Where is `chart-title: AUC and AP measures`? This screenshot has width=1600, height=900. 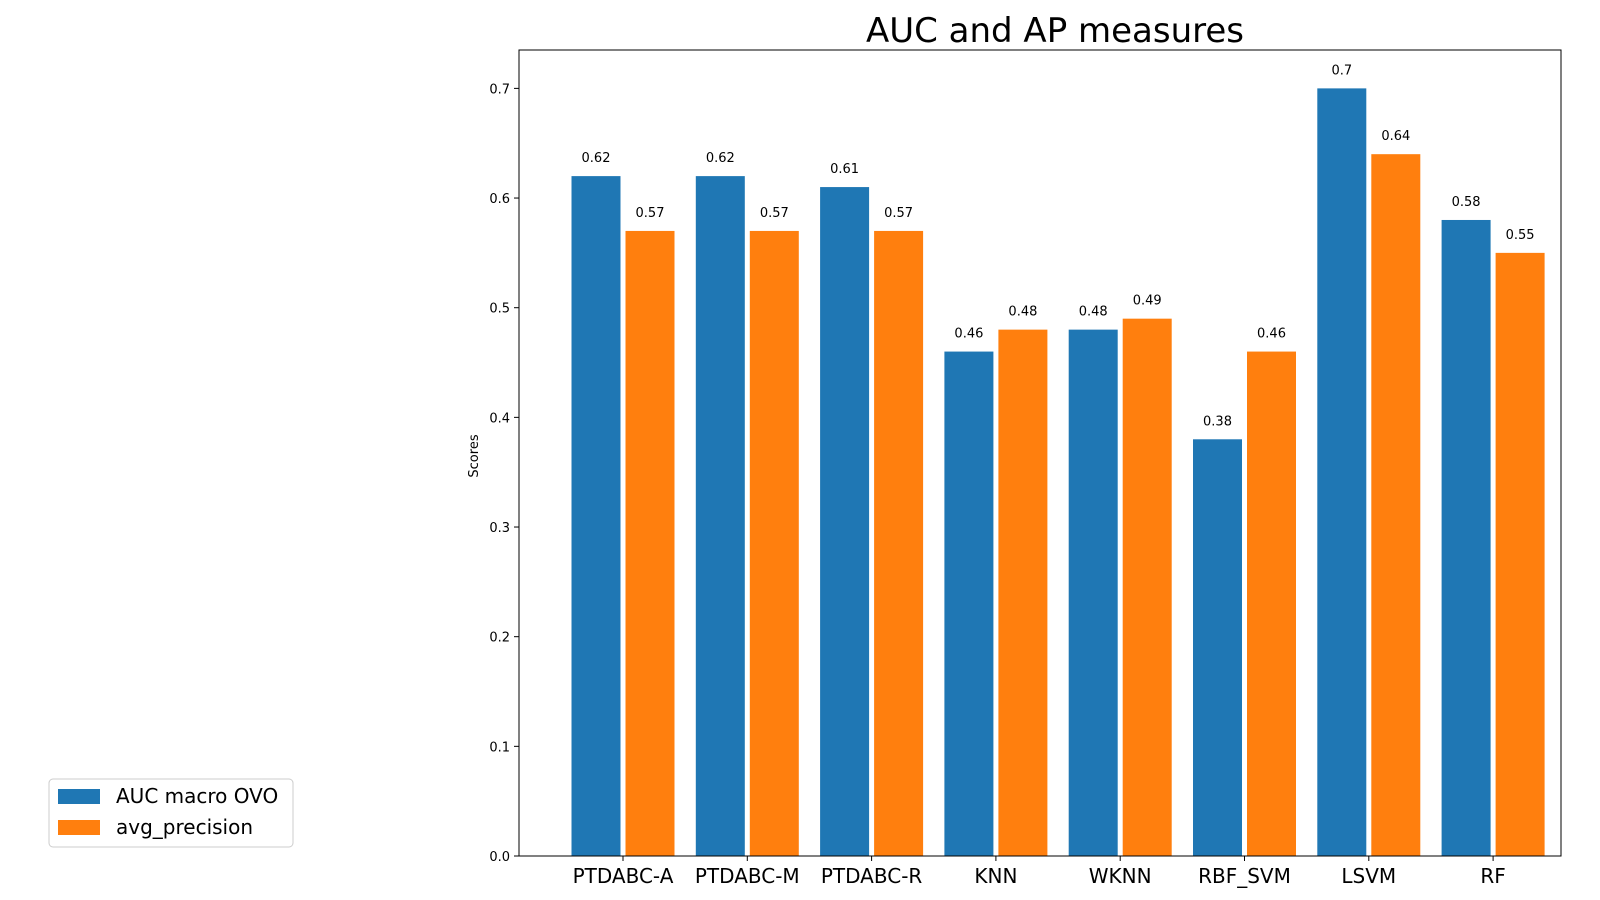
chart-title: AUC and AP measures is located at coordinates (1055, 31).